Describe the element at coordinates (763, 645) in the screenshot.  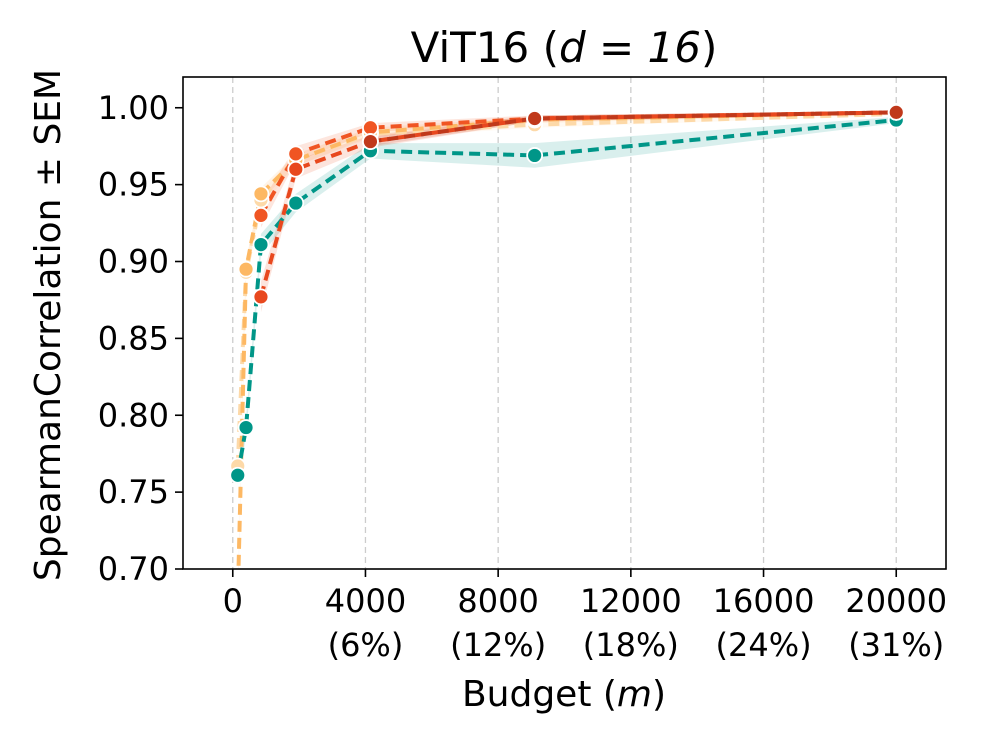
I see `x-tick-percent-label: (24%)` at that location.